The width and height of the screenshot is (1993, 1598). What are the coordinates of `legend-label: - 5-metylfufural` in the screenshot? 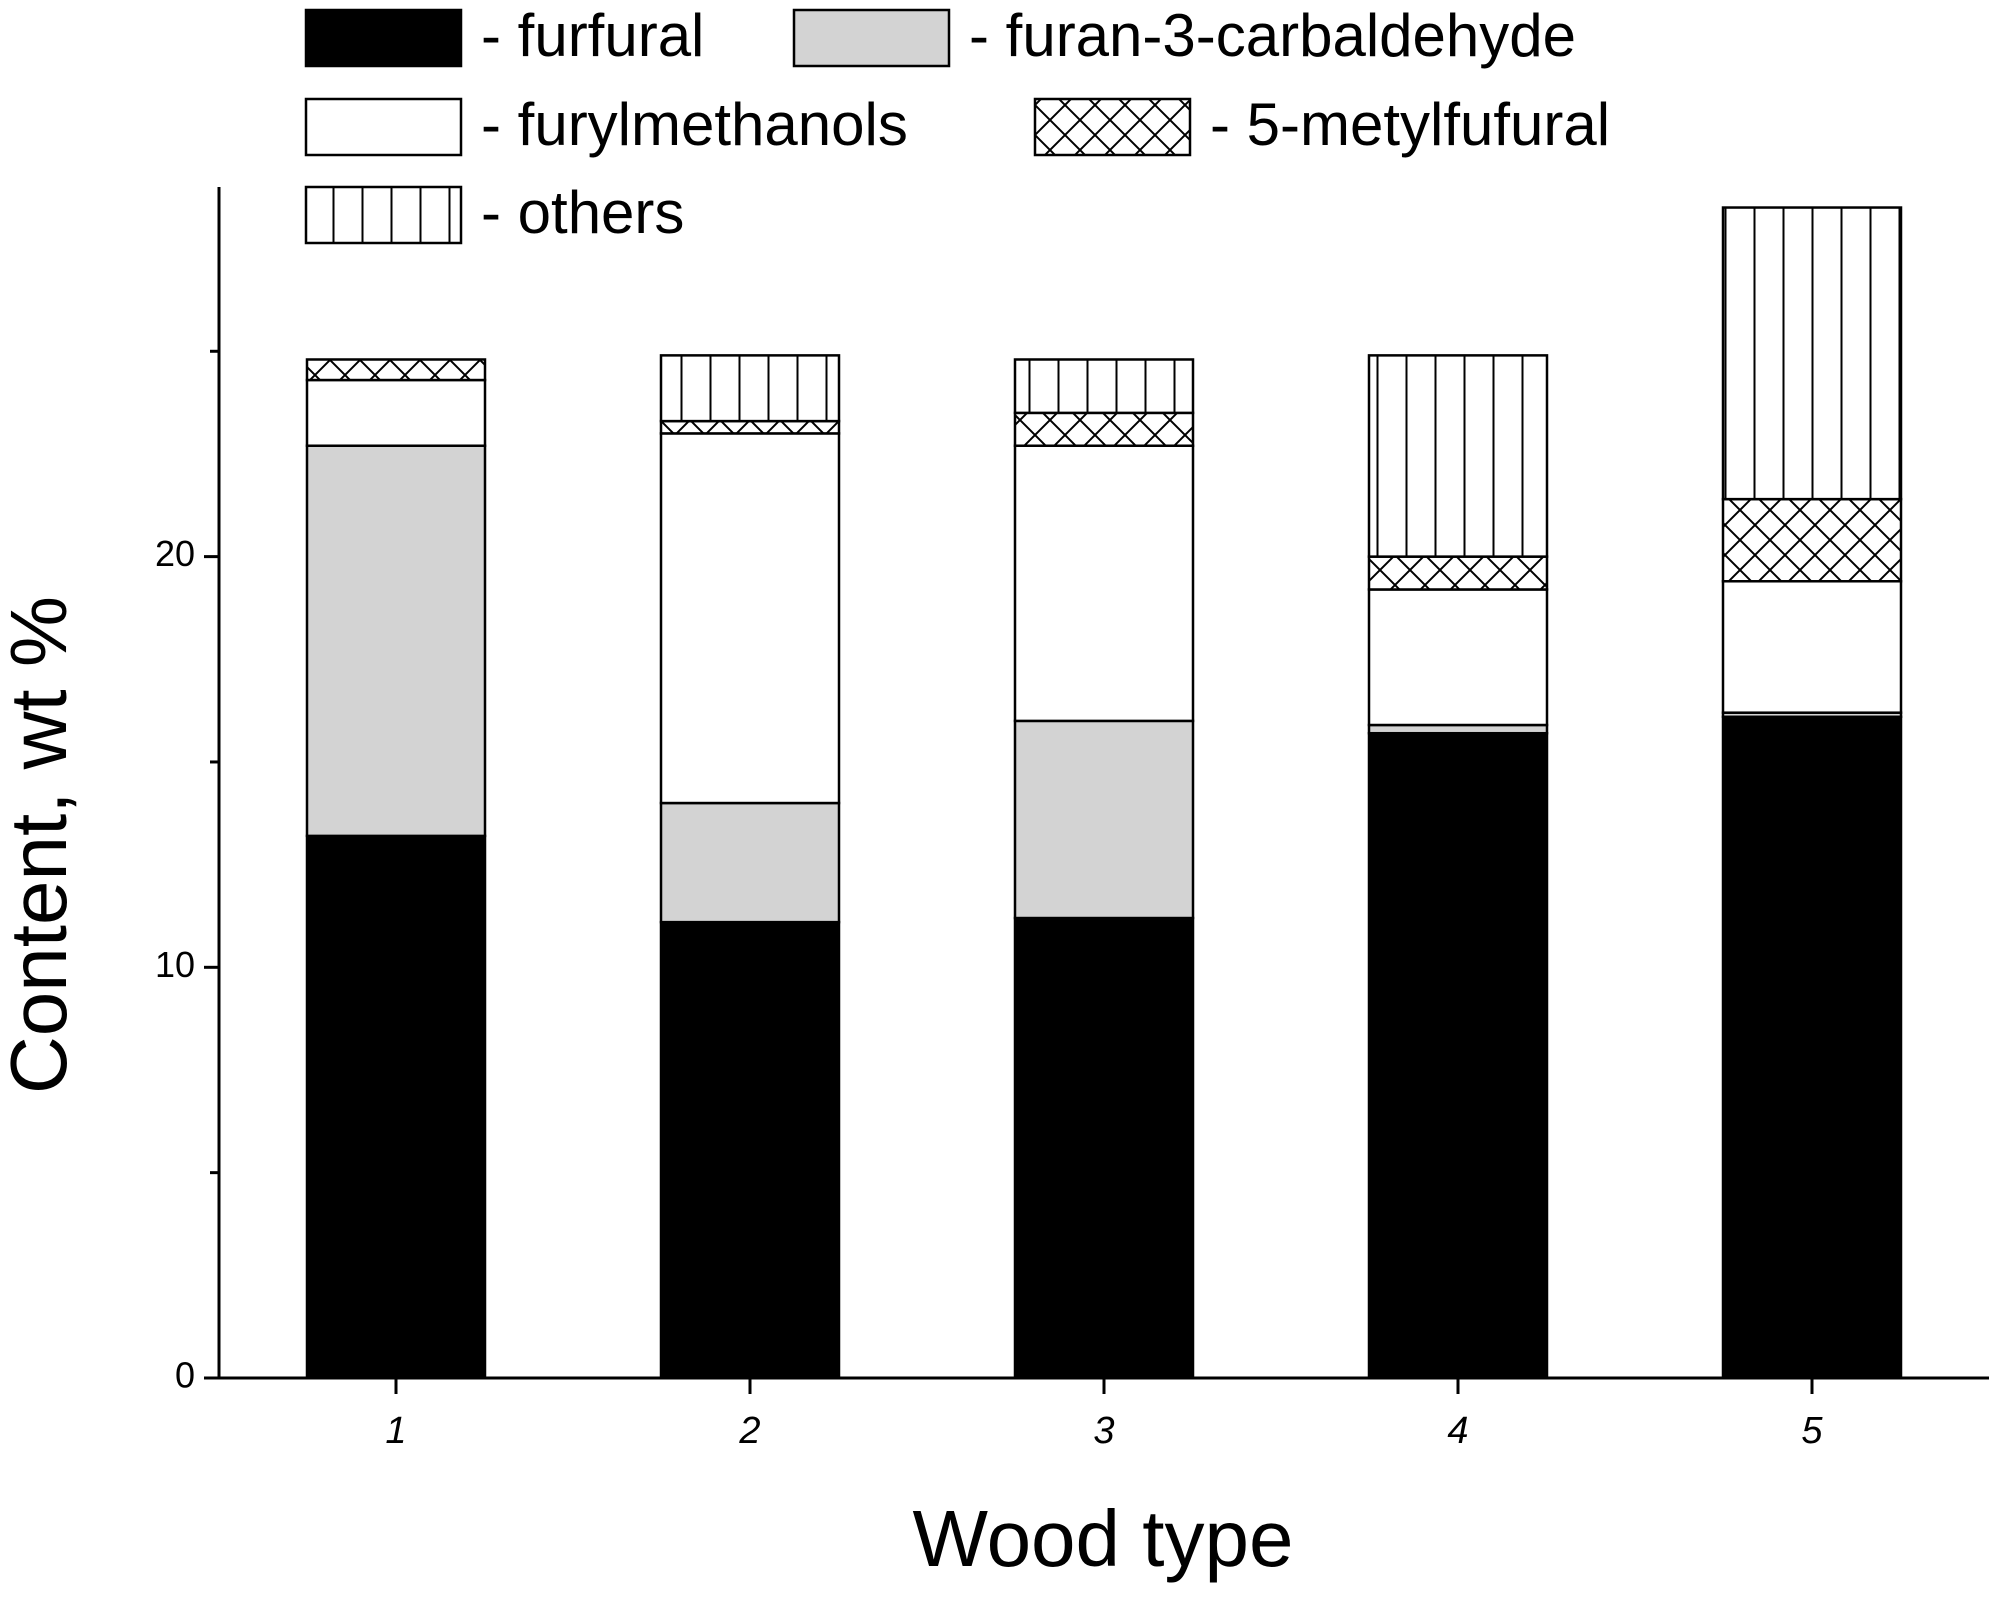 It's located at (1410, 124).